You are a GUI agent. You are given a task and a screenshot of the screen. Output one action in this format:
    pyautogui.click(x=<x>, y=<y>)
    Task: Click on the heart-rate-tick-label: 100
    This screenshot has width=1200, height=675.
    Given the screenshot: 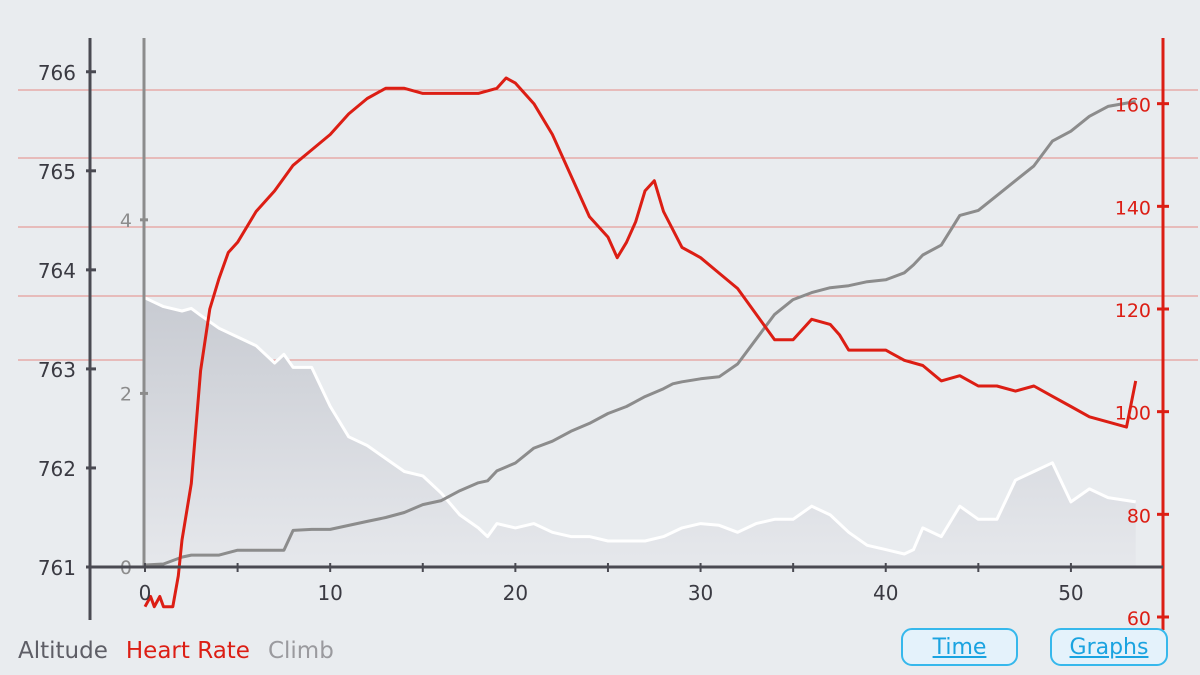 What is the action you would take?
    pyautogui.click(x=1133, y=414)
    